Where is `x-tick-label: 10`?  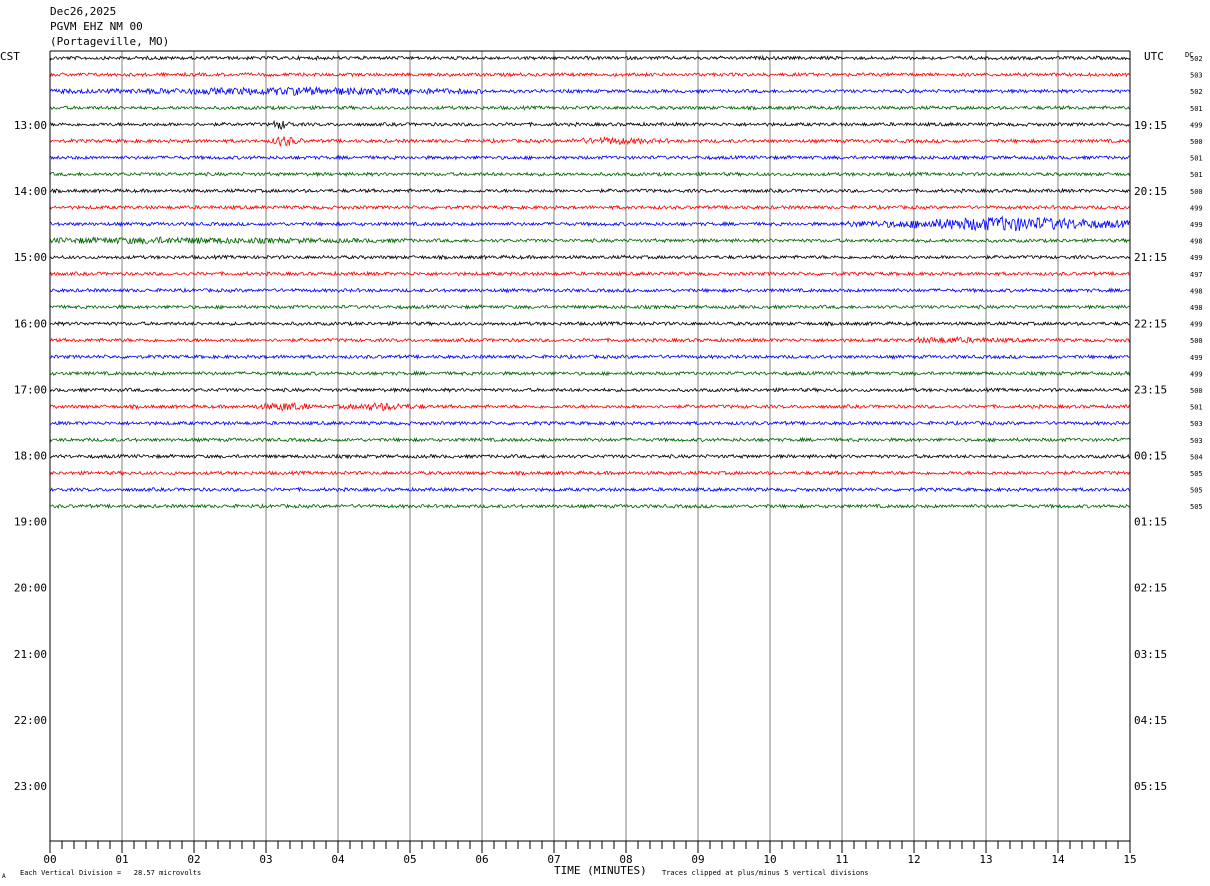
x-tick-label: 10 is located at coordinates (769, 859).